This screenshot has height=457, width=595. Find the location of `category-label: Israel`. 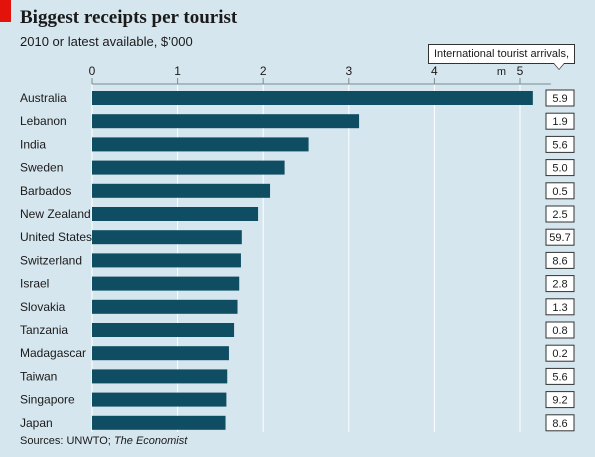

category-label: Israel is located at coordinates (34, 284).